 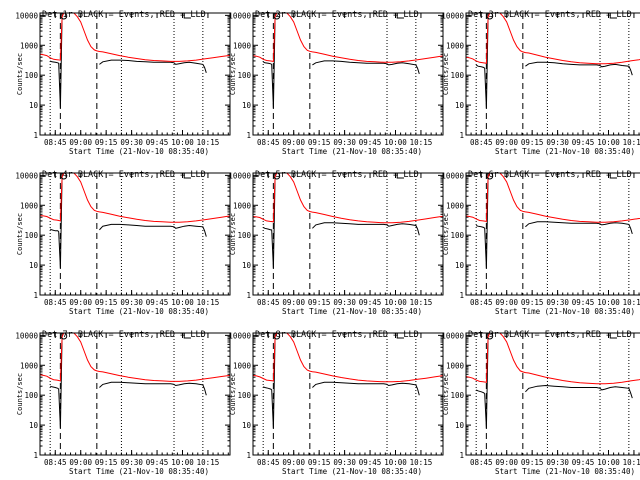 What do you see at coordinates (124, 175) in the screenshot?
I see `panel-title: Det 4r BLACK = Events, RED = LLD` at bounding box center [124, 175].